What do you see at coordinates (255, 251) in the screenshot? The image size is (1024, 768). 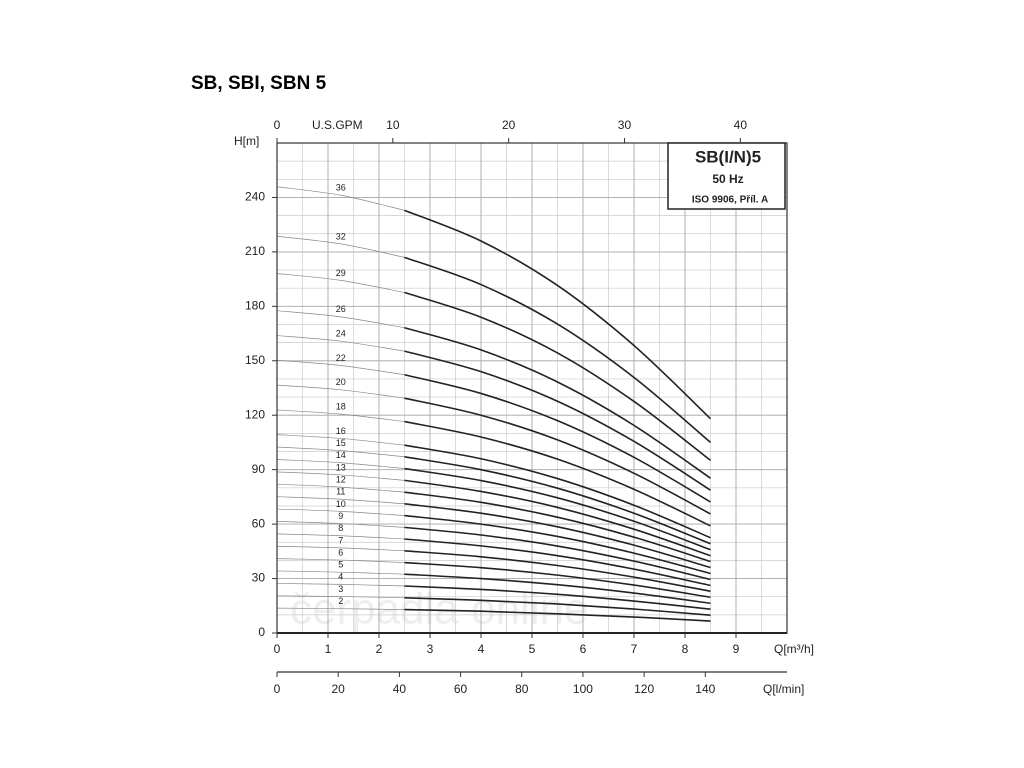 I see `y-tick-label: 210` at bounding box center [255, 251].